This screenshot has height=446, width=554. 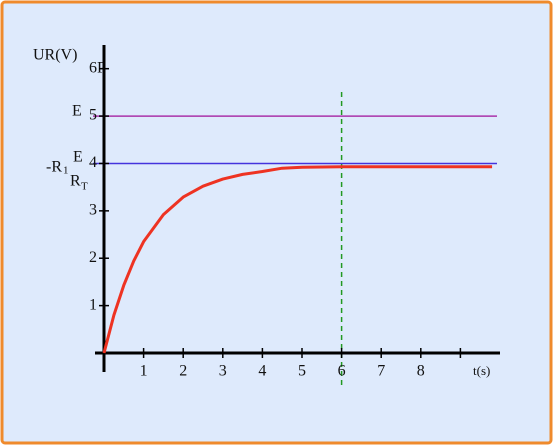 I want to click on x-tick-label: 4, so click(x=262, y=371).